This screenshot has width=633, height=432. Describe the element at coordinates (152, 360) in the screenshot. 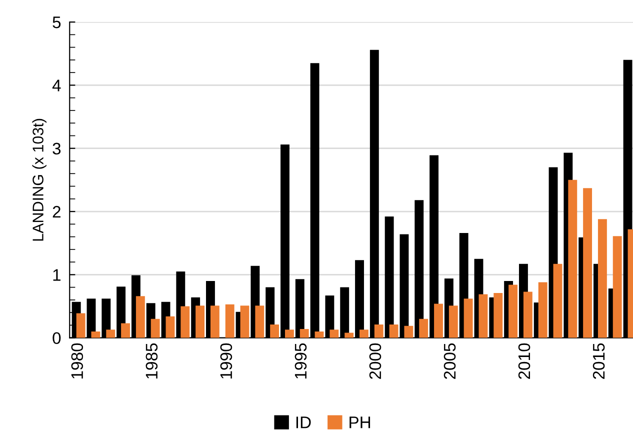

I see `x-tick-label: 1985` at that location.